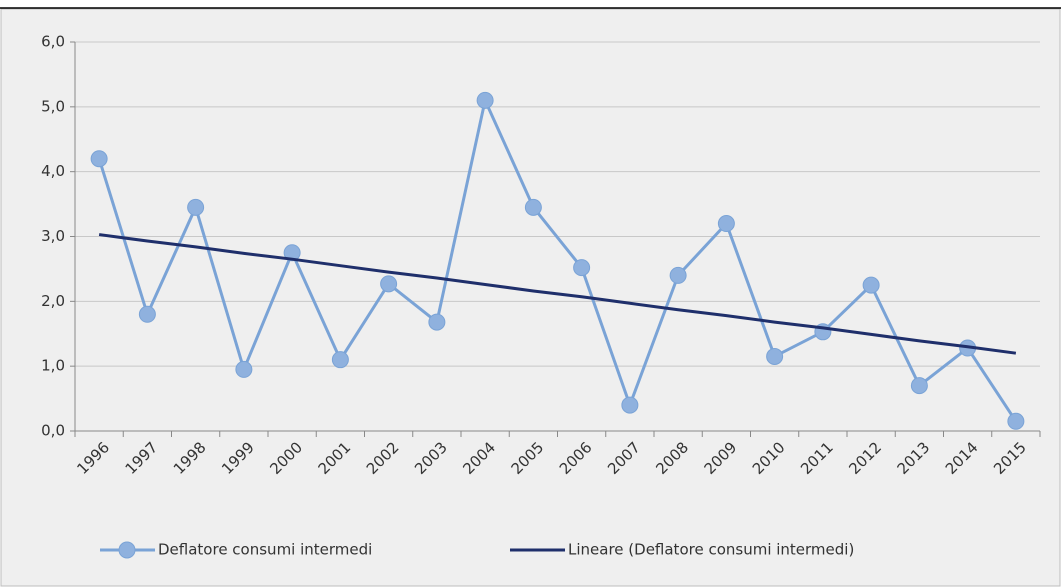  I want to click on y-tick-label: 1,0, so click(53, 366).